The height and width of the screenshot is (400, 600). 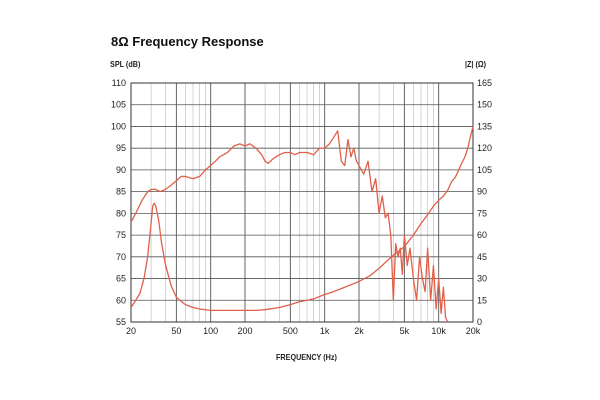 I want to click on y2-tick-label: 120, so click(x=484, y=148).